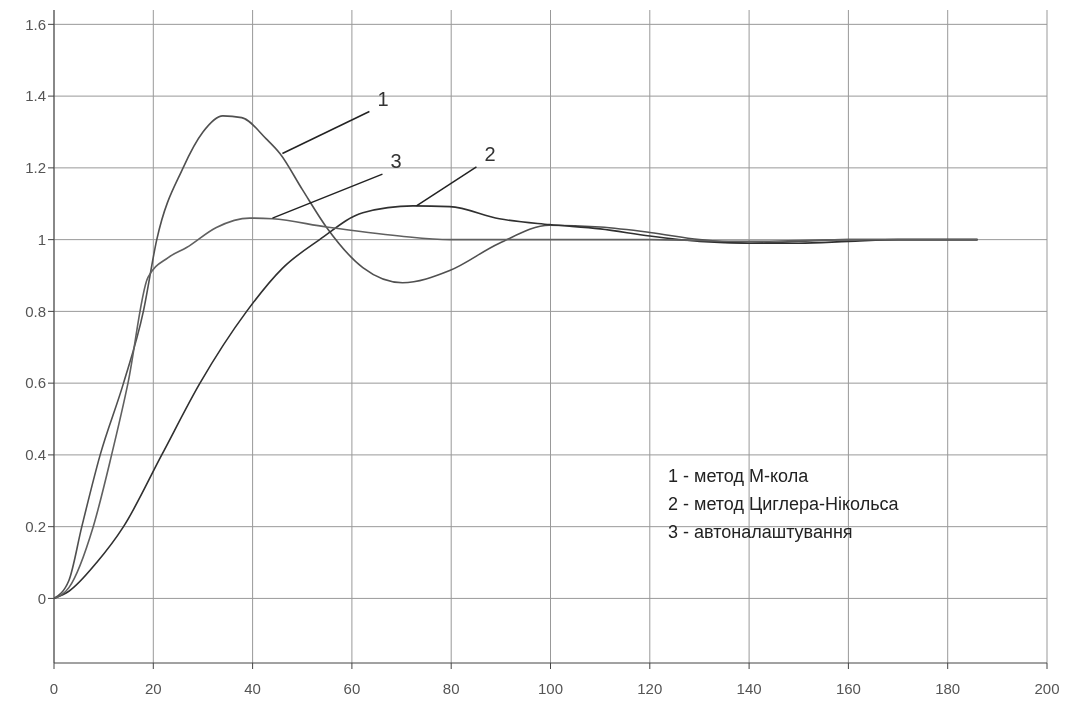  I want to click on annotation: 2 - метод Циглера-Нікольса, so click(783, 504).